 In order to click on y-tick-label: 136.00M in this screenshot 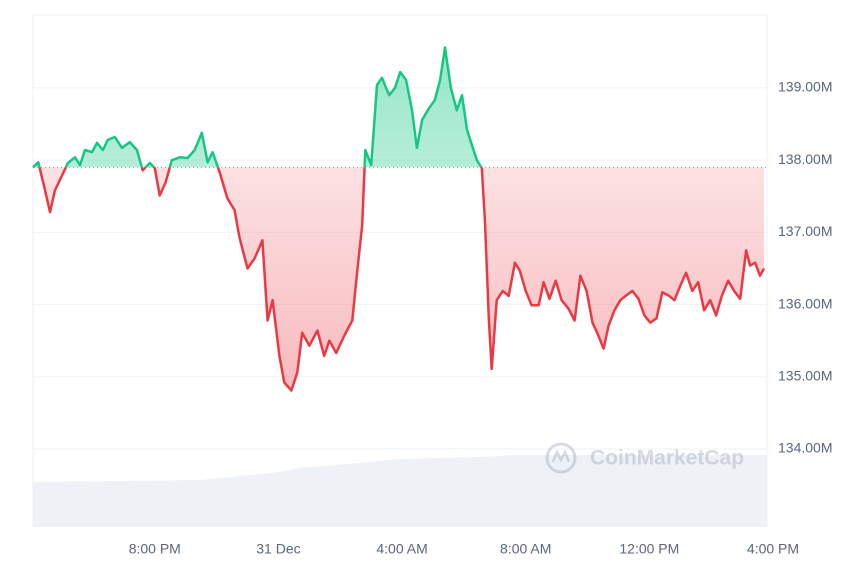, I will do `click(805, 303)`.